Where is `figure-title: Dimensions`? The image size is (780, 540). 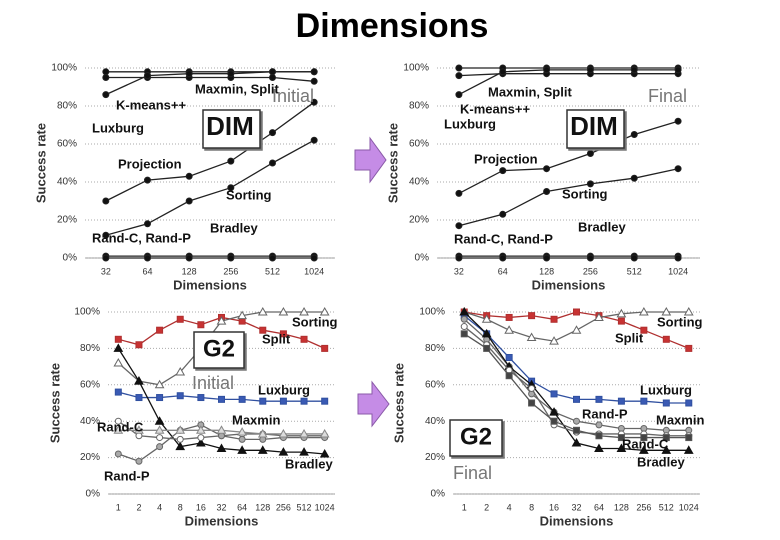 figure-title: Dimensions is located at coordinates (392, 26).